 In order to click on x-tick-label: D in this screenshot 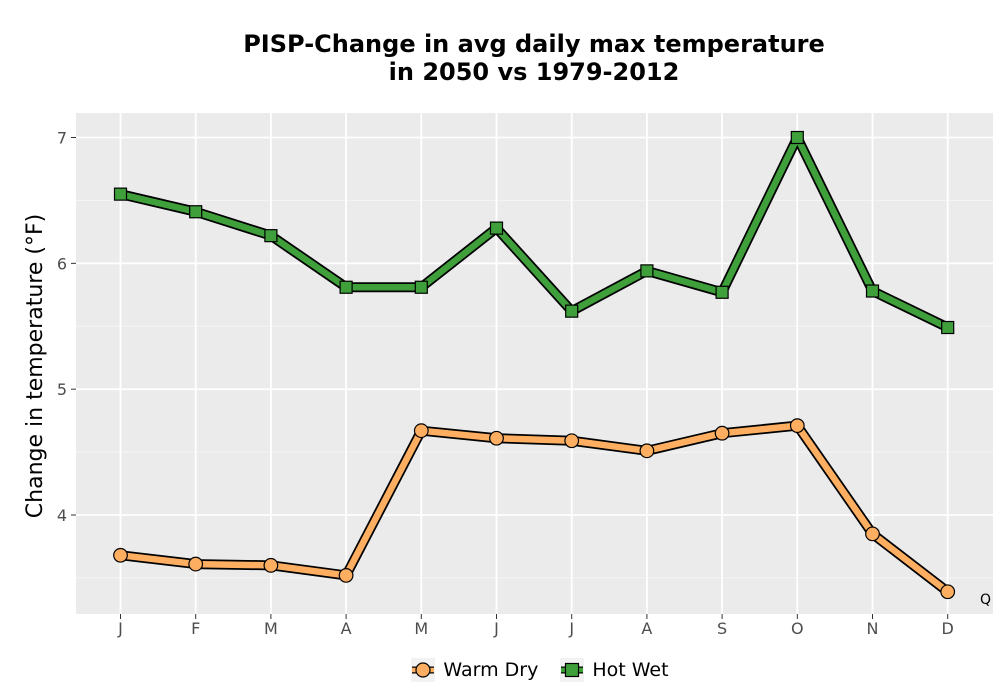, I will do `click(948, 628)`.